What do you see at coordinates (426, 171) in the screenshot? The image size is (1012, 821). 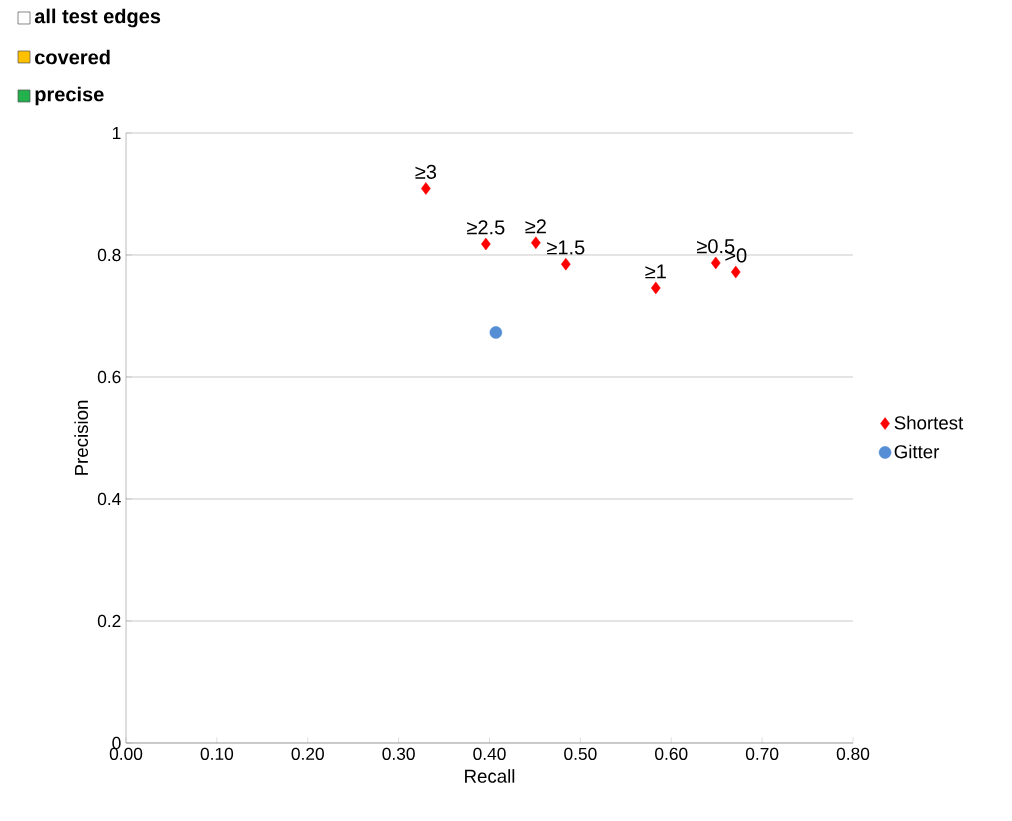 I see `data-label: ≥3` at bounding box center [426, 171].